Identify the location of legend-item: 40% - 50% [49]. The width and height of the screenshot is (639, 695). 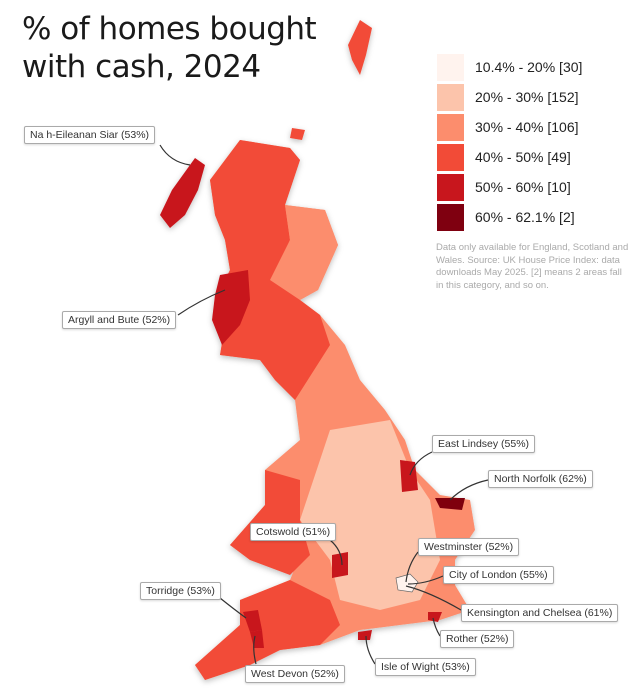
(509, 157).